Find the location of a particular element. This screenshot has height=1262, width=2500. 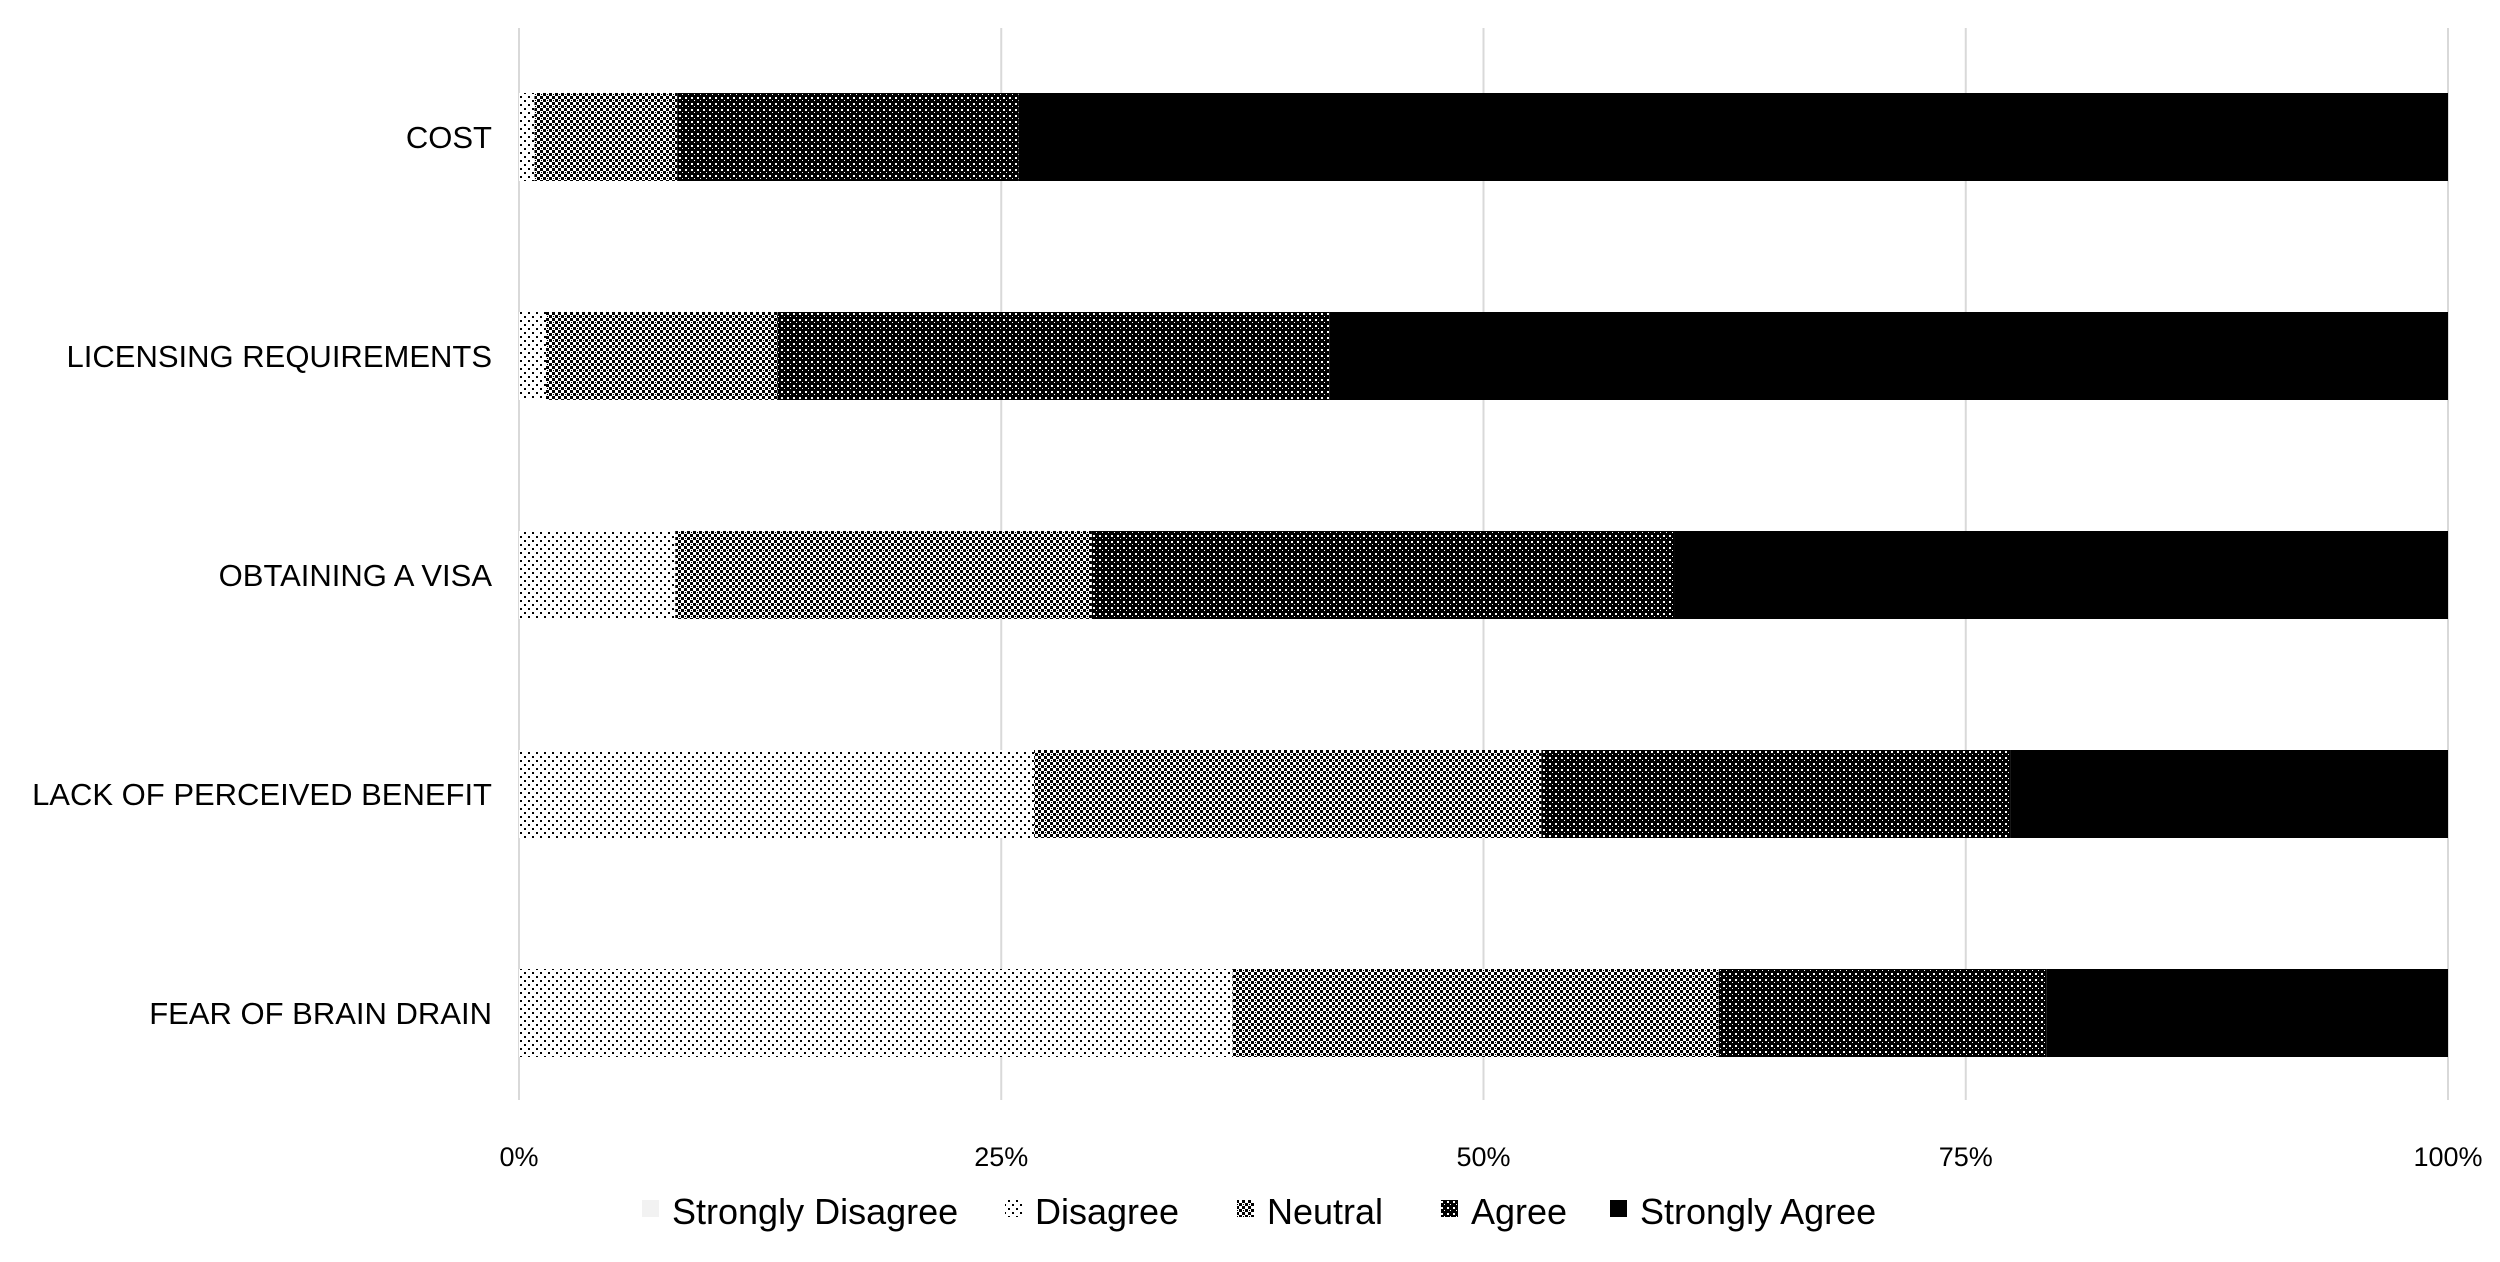

legend-label: Agree is located at coordinates (1519, 1211).